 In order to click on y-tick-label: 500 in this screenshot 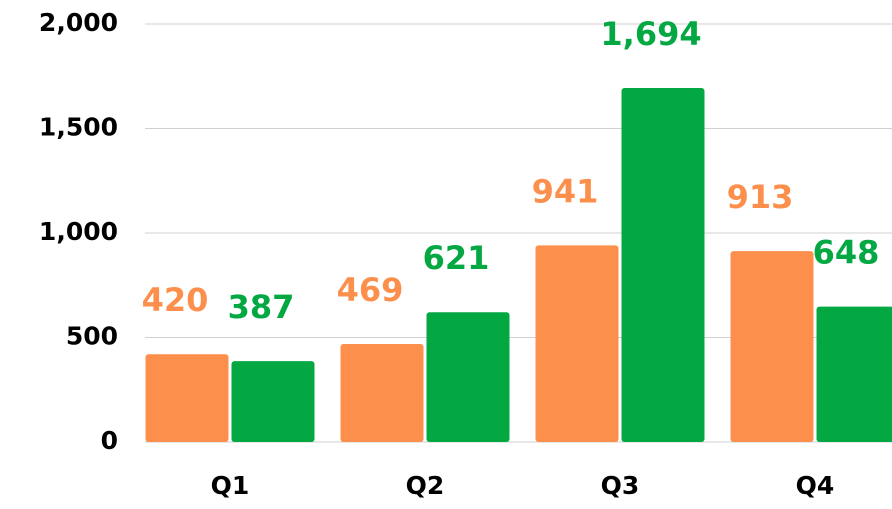, I will do `click(92, 336)`.